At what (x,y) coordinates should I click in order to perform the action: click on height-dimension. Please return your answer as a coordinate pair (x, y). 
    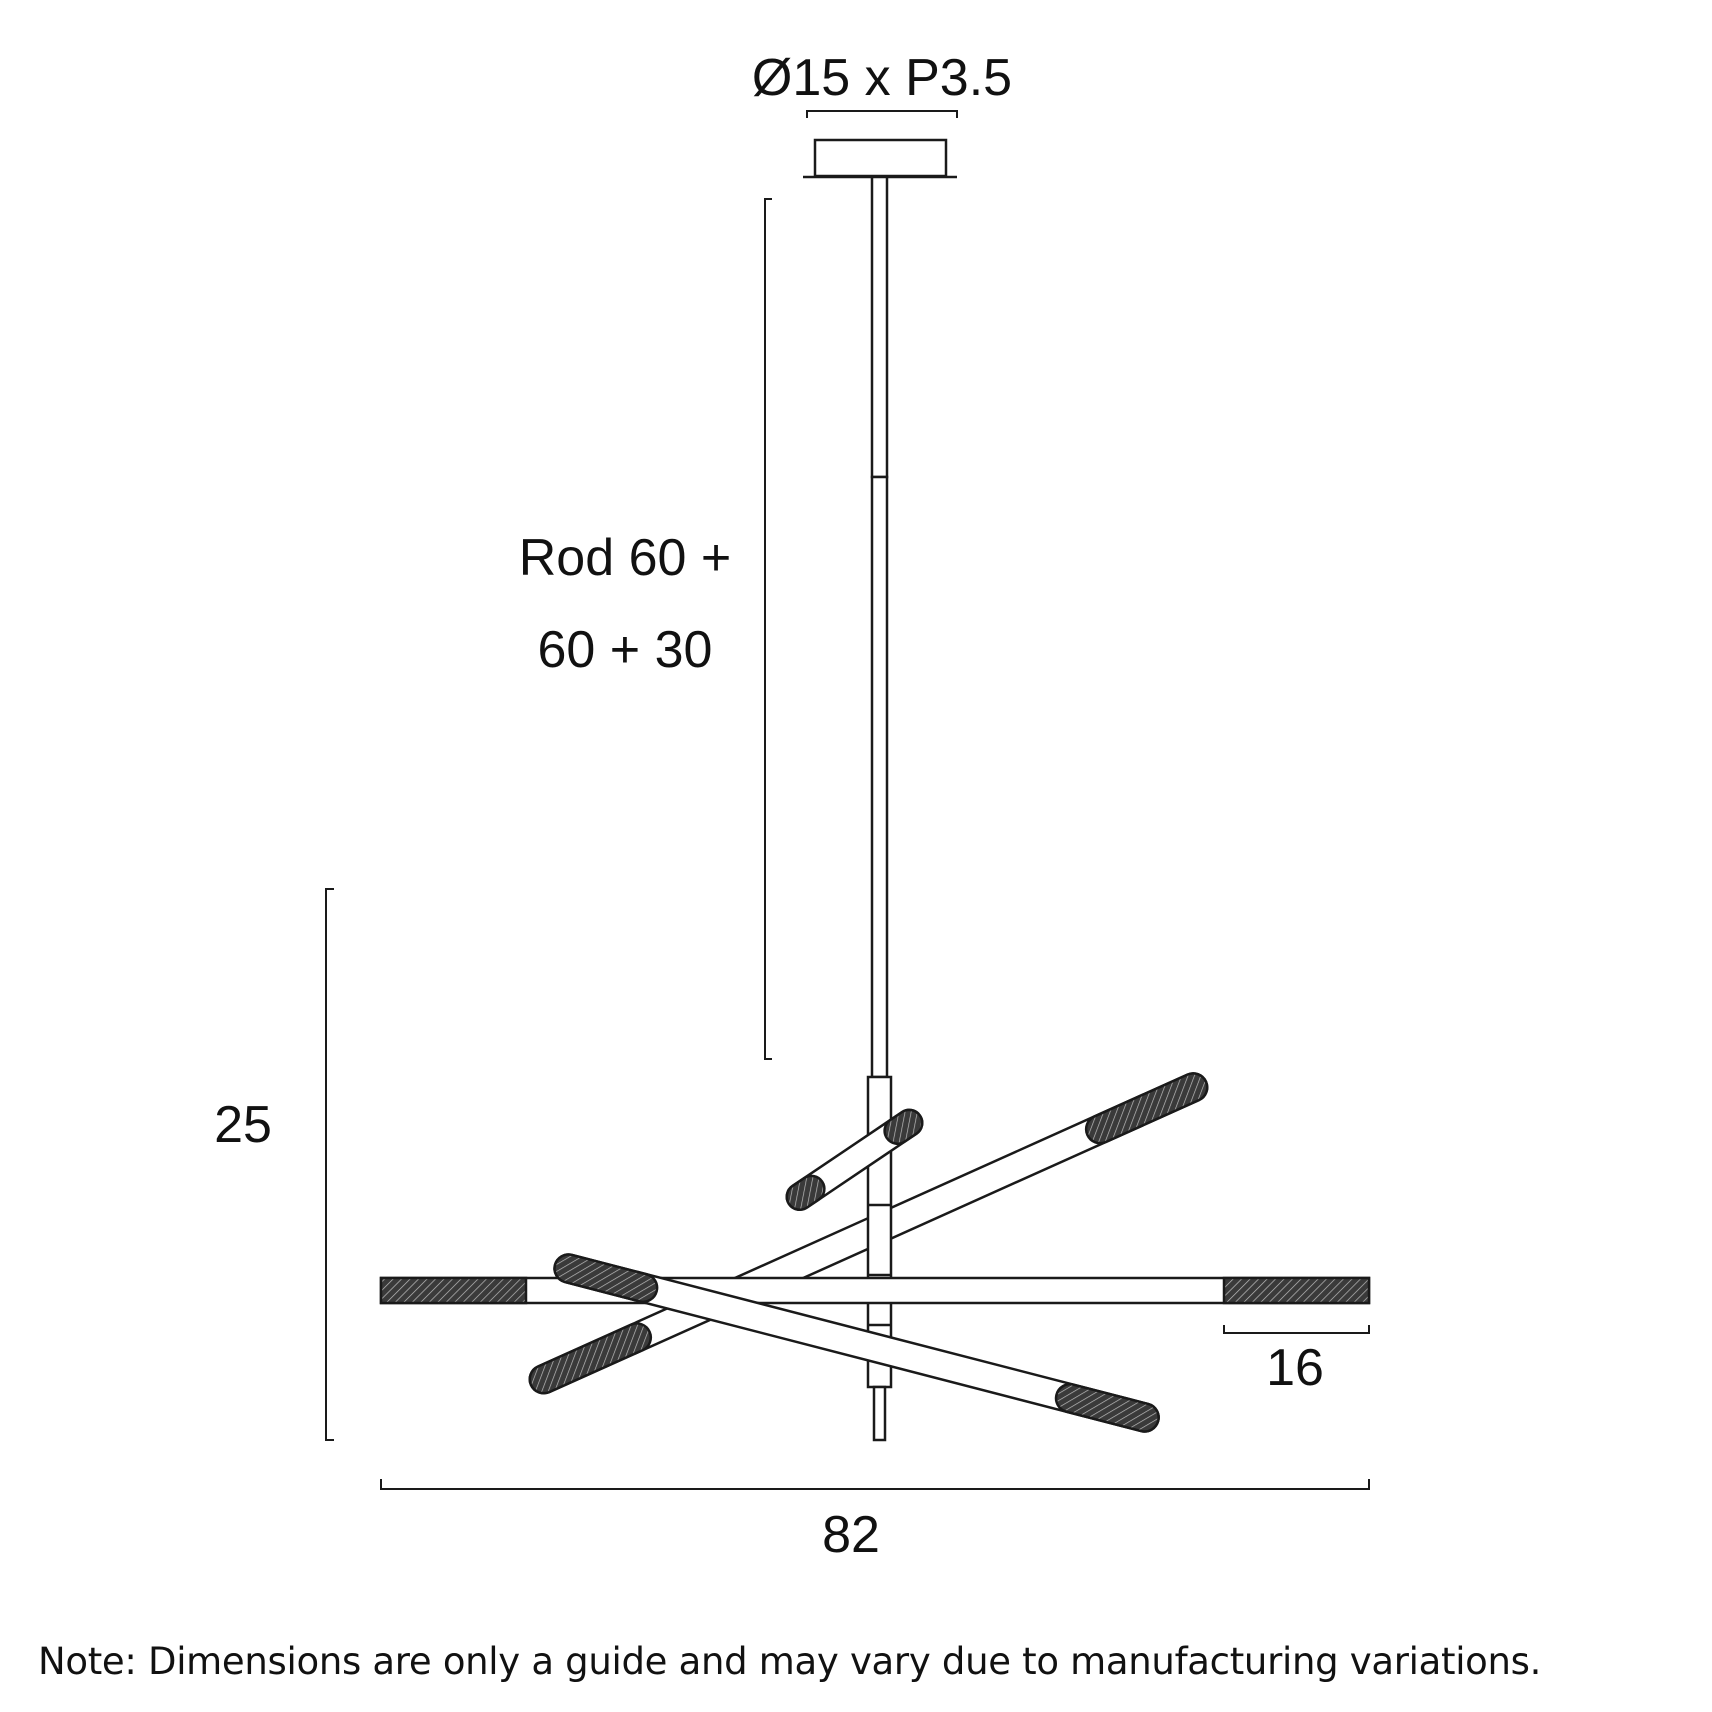
    Looking at the image, I should click on (329, 1164).